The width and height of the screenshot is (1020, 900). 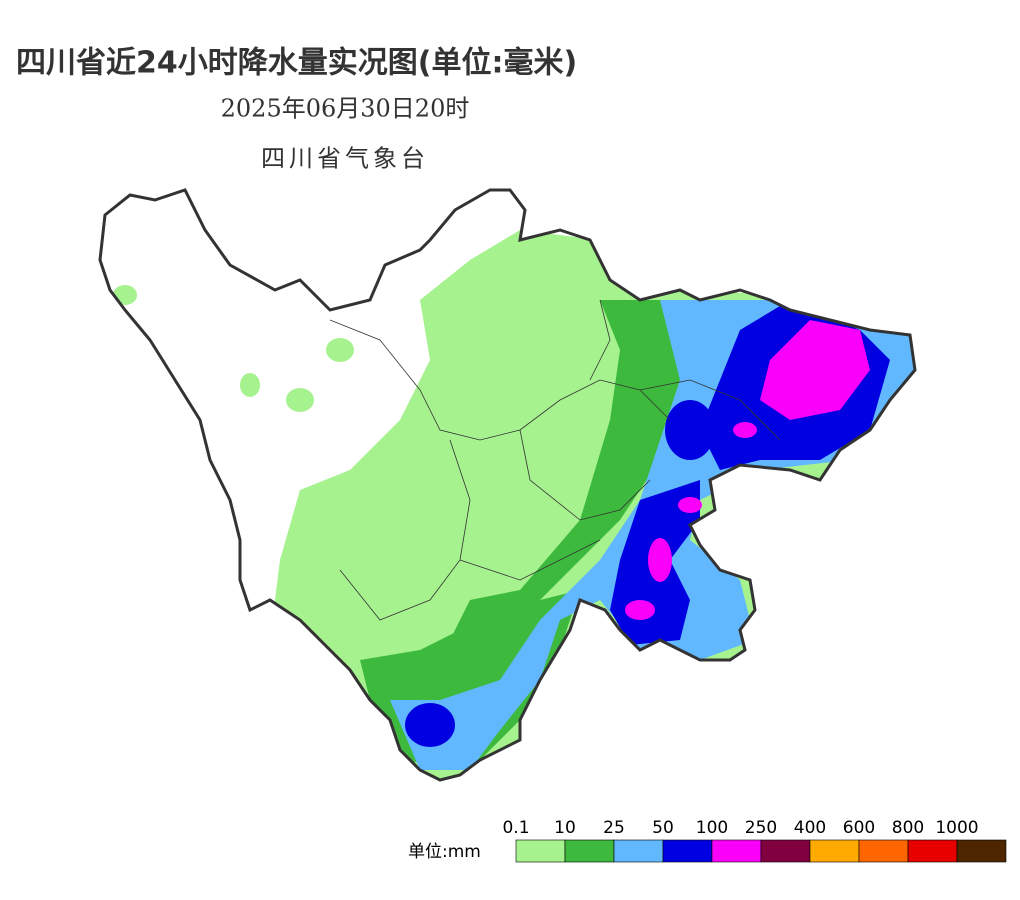 What do you see at coordinates (614, 828) in the screenshot?
I see `legend-level: 25` at bounding box center [614, 828].